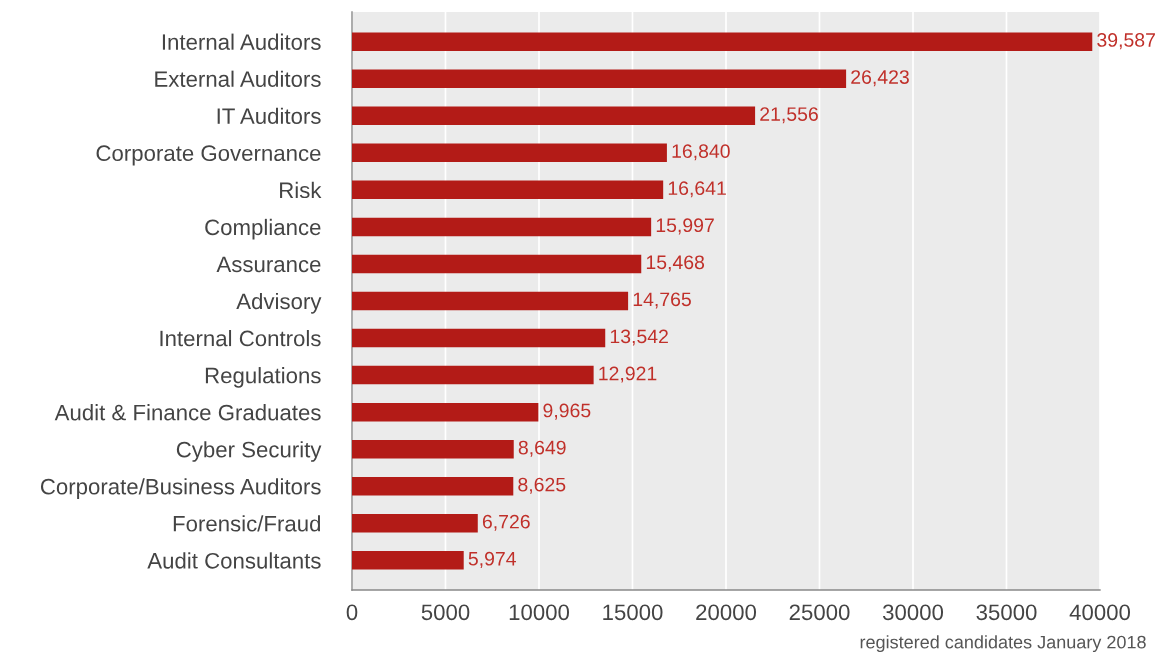 The height and width of the screenshot is (660, 1164). Describe the element at coordinates (180, 488) in the screenshot. I see `y-tick-label: Corporate/Business Auditors` at that location.